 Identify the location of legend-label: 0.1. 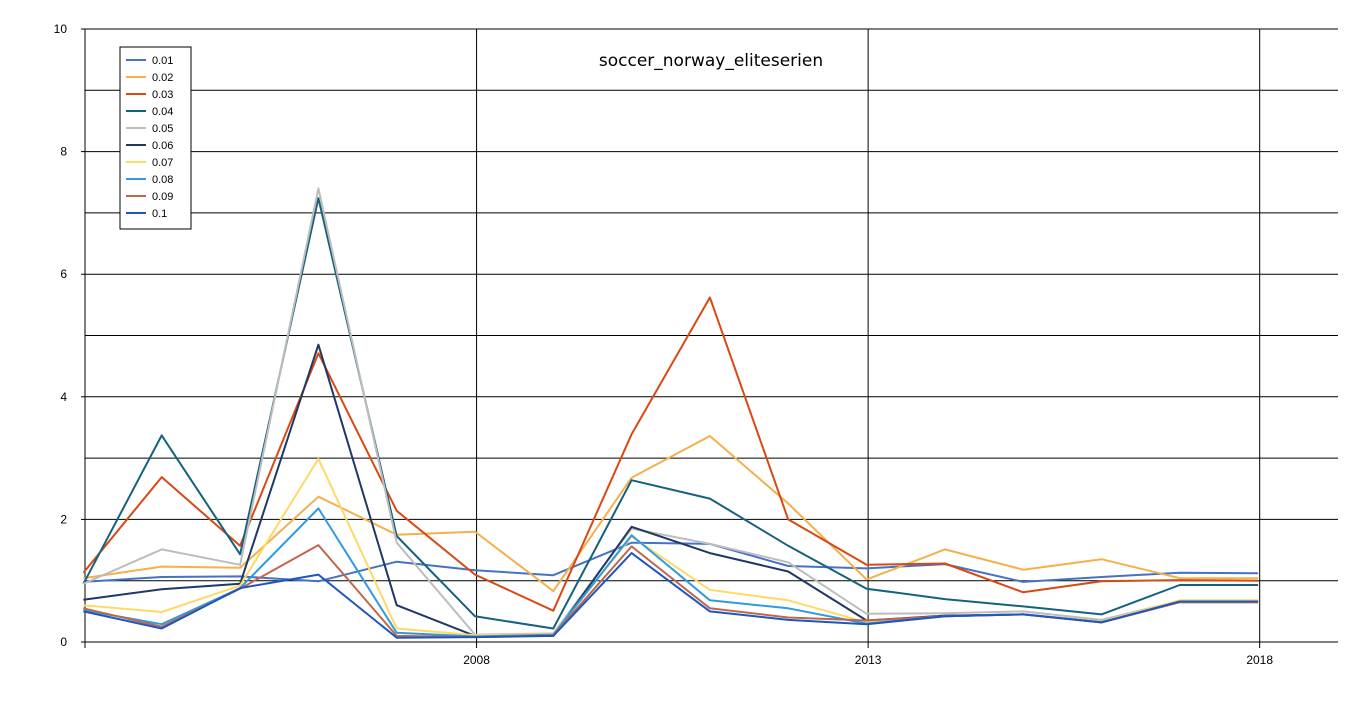
(159, 214).